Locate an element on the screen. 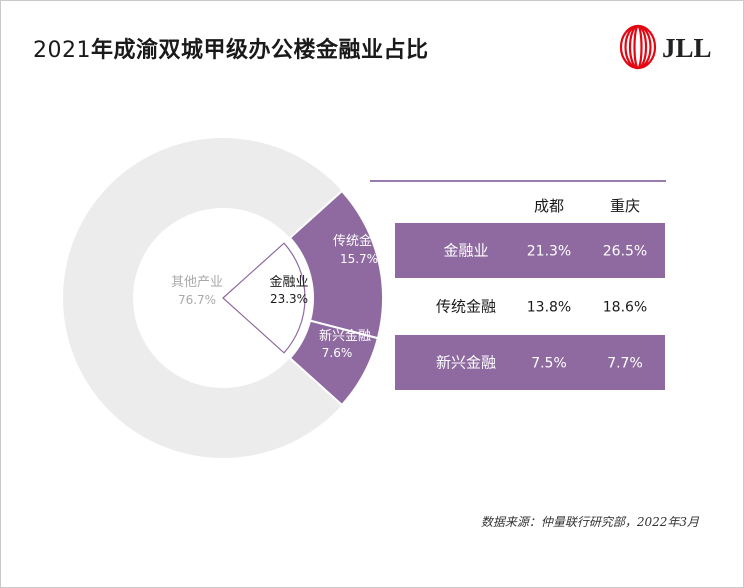 The image size is (744, 588). source-note: 数据来源：仲量联行研究部，2022年3月 is located at coordinates (589, 522).